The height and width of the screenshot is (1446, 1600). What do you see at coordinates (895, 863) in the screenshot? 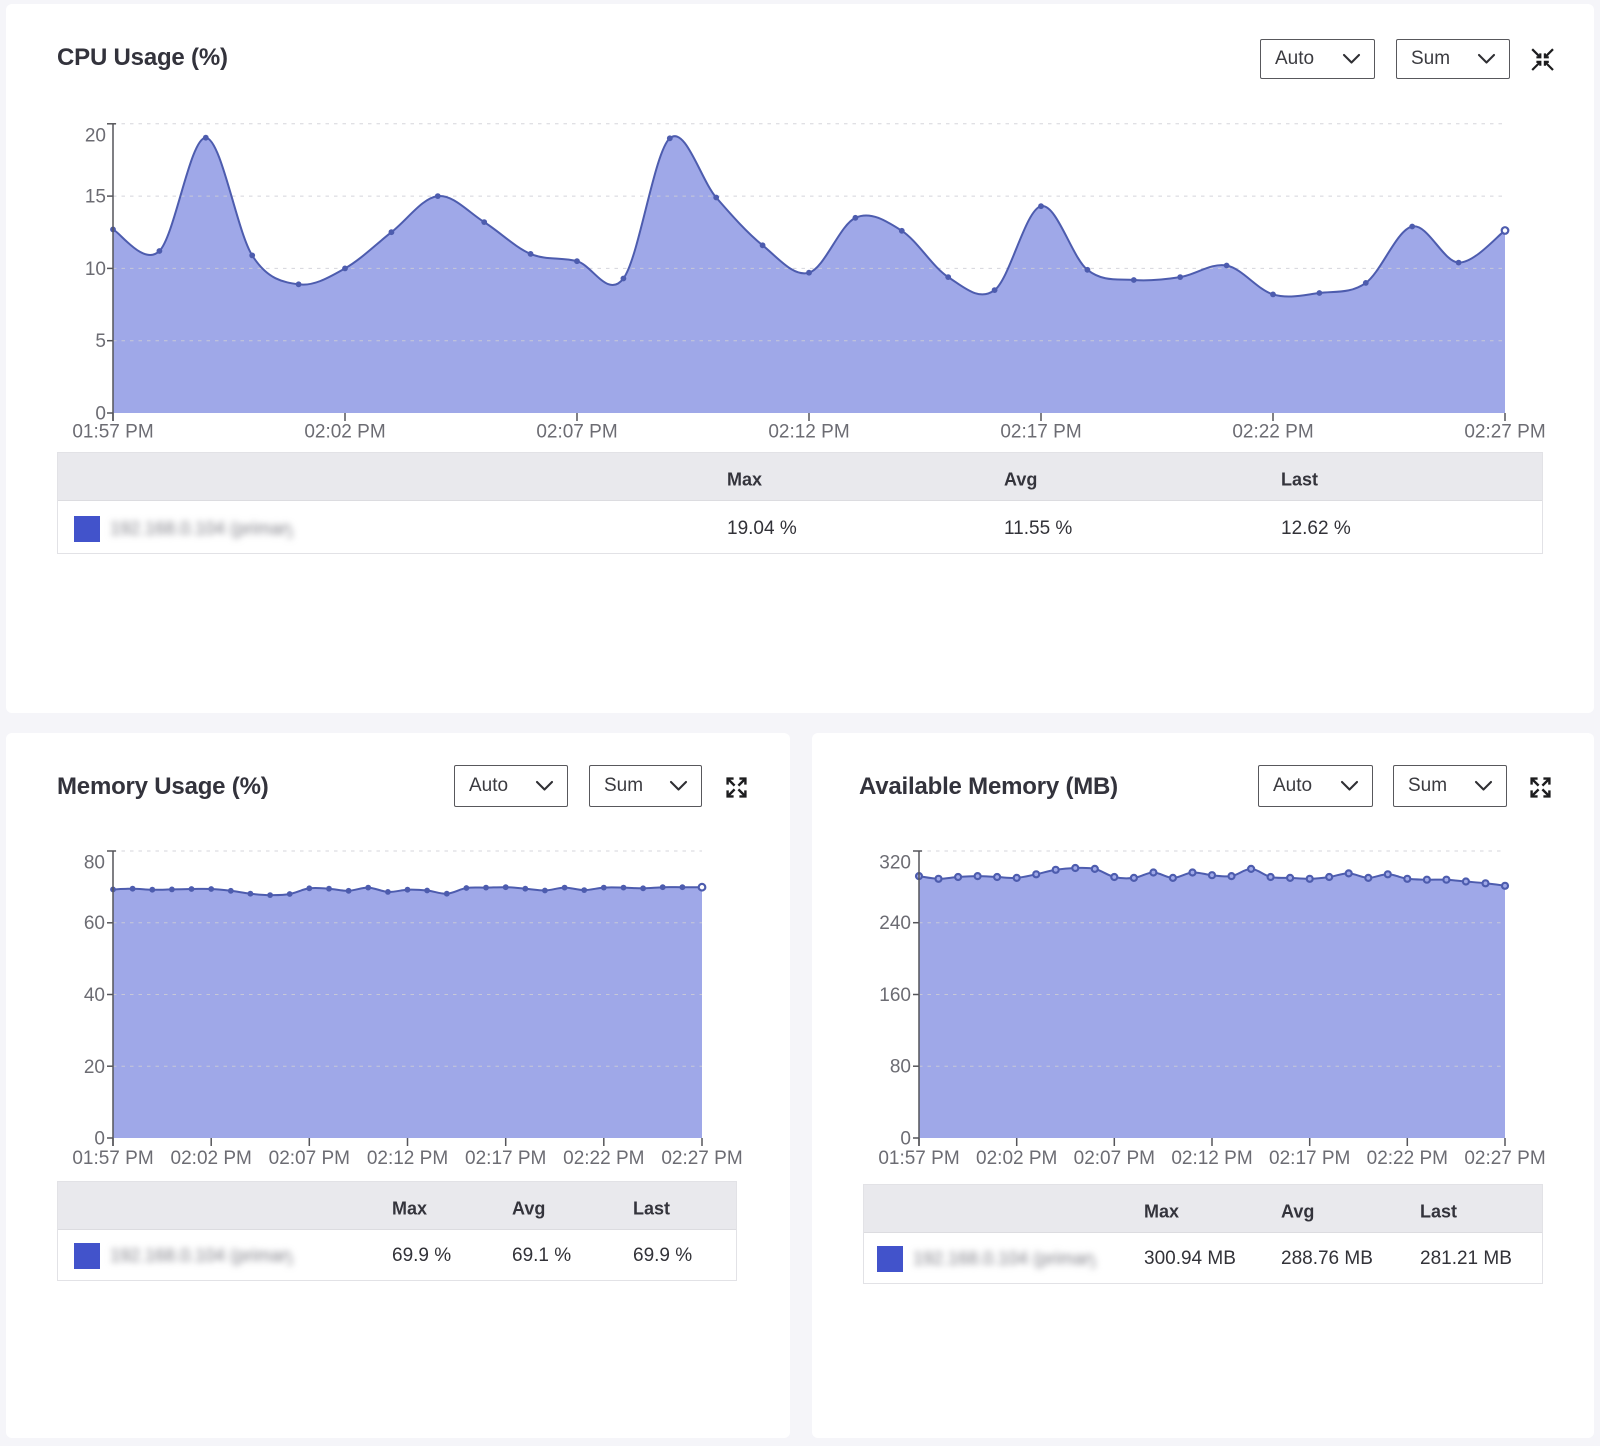
I see `svg-text: 320` at bounding box center [895, 863].